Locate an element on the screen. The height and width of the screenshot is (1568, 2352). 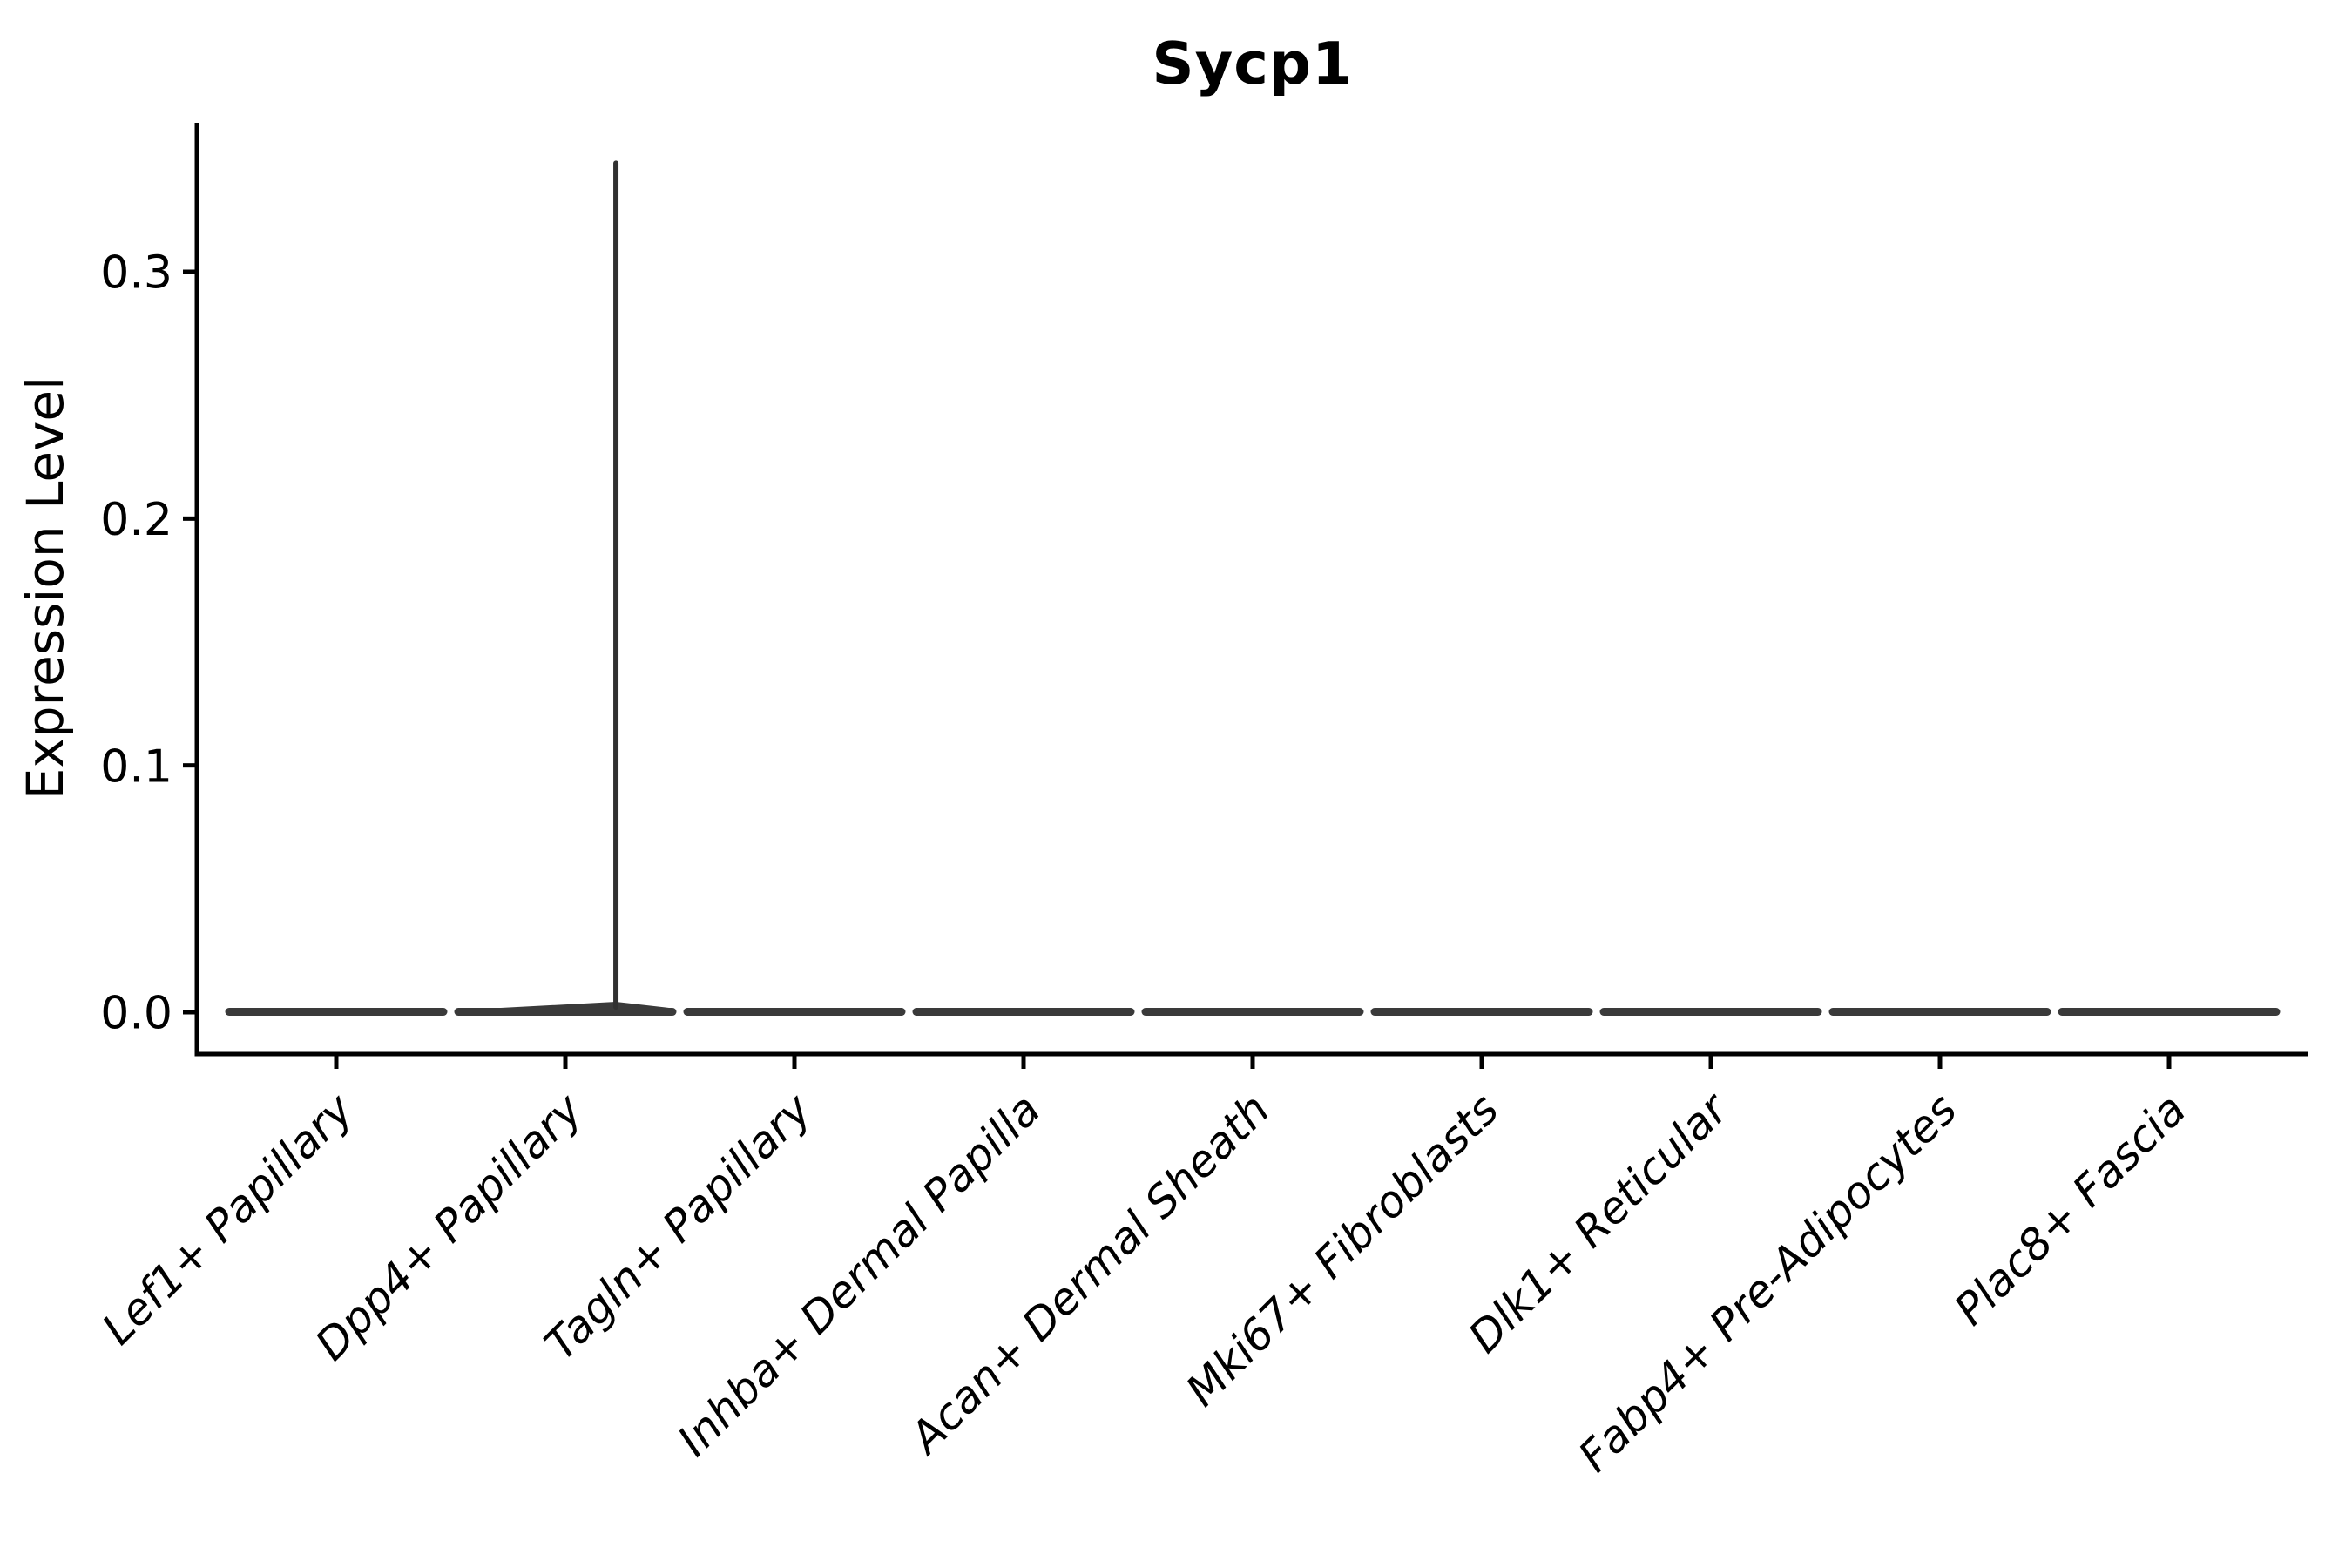
y-tick-label: 0.2 is located at coordinates (136, 520).